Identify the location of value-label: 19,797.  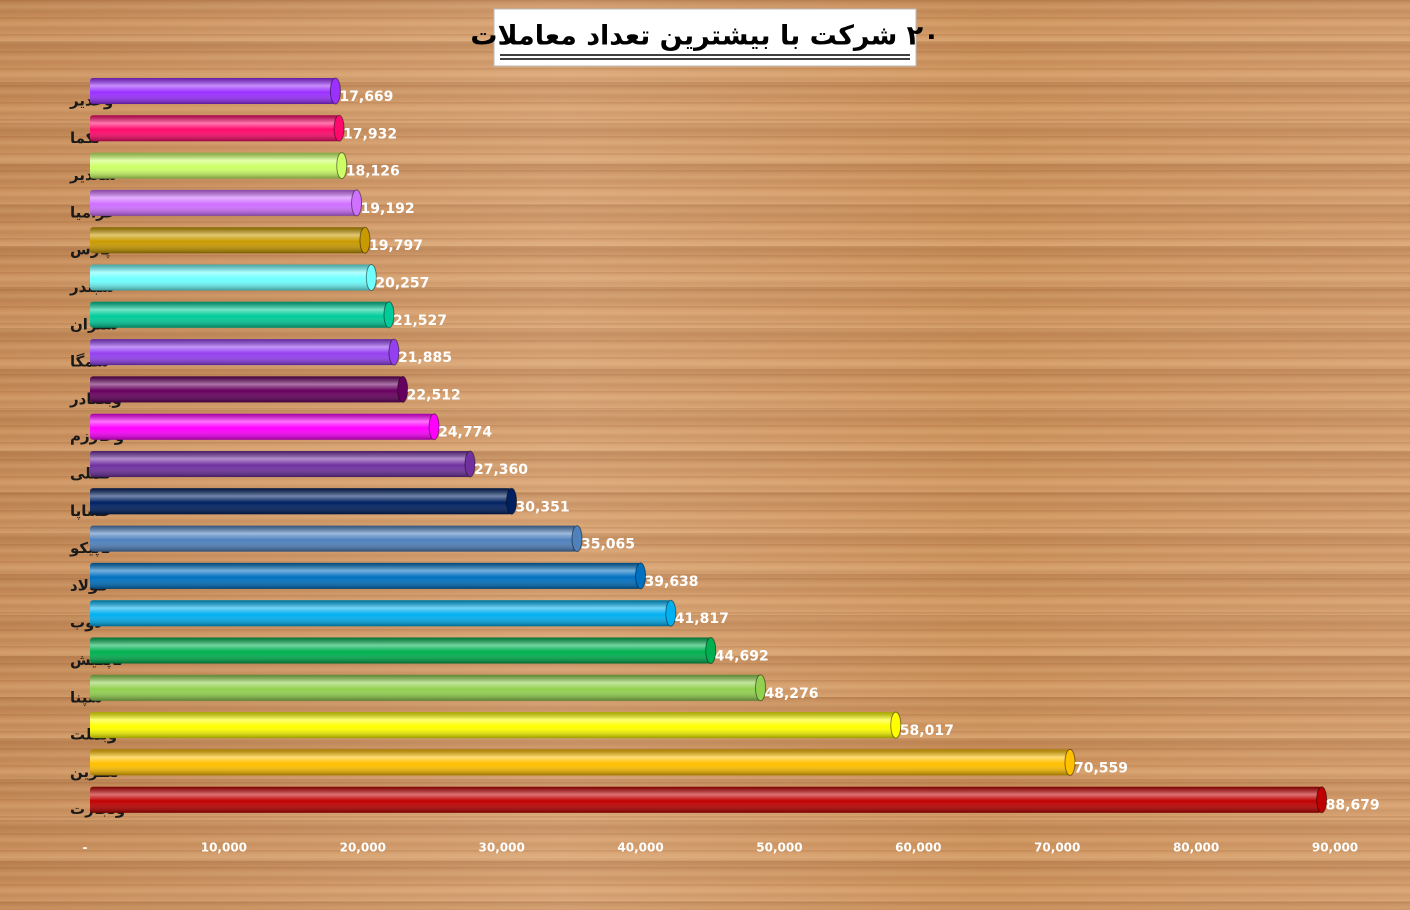
(396, 246).